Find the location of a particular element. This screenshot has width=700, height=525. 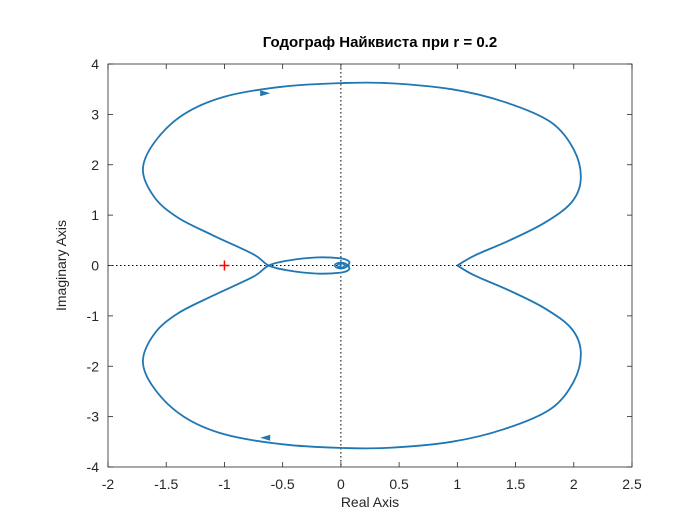

x-tick-label: -2 is located at coordinates (108, 484).